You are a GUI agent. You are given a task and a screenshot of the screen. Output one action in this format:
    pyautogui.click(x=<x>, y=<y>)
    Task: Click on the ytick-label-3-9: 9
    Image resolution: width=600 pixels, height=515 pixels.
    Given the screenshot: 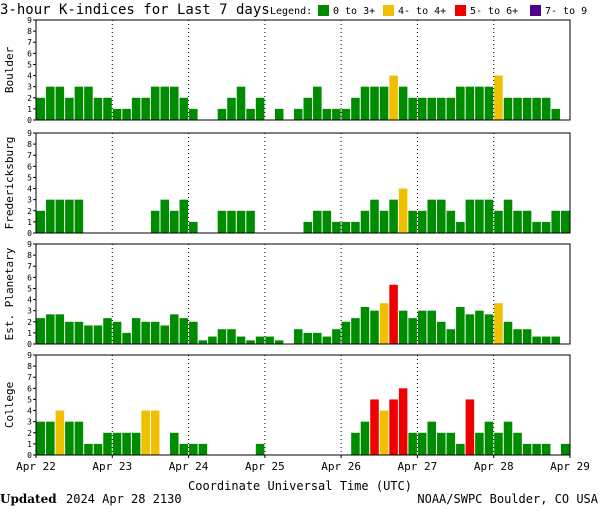 What is the action you would take?
    pyautogui.click(x=29, y=355)
    